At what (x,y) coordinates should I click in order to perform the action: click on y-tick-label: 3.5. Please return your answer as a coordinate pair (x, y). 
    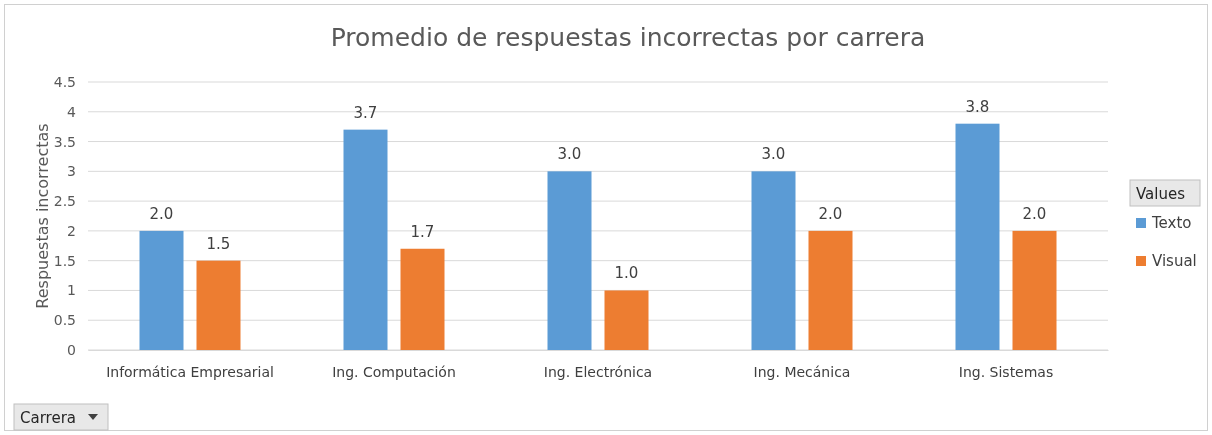
    Looking at the image, I should click on (64, 141).